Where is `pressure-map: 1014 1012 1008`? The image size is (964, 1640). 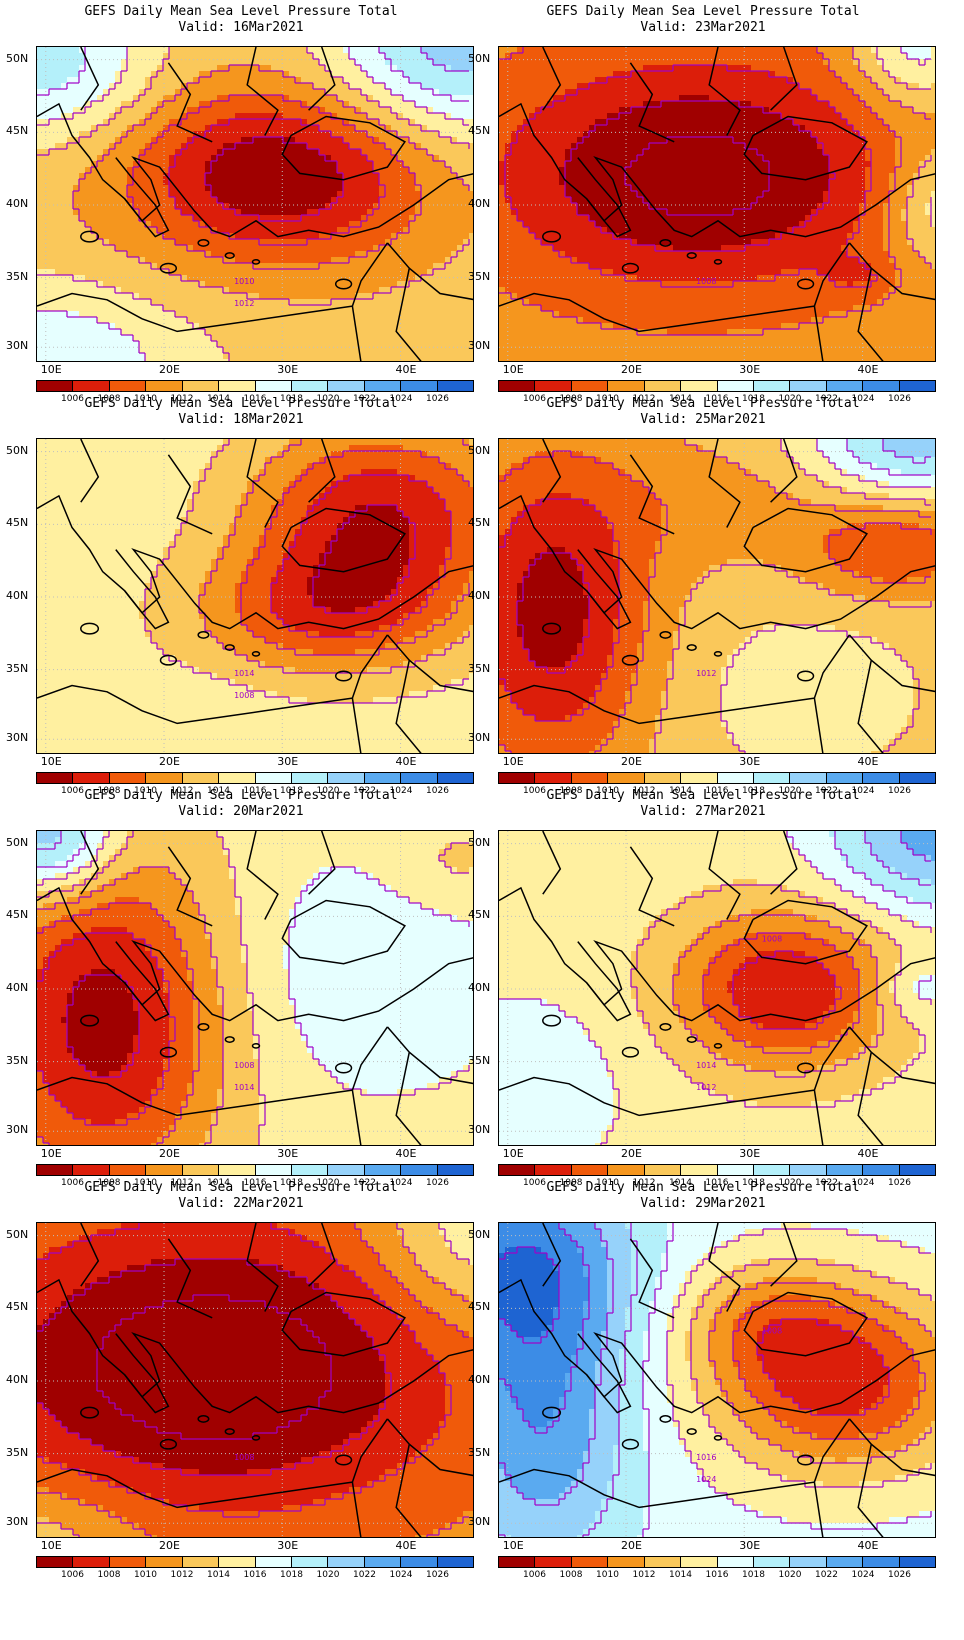
pressure-map: 1014 1012 1008 is located at coordinates (717, 988).